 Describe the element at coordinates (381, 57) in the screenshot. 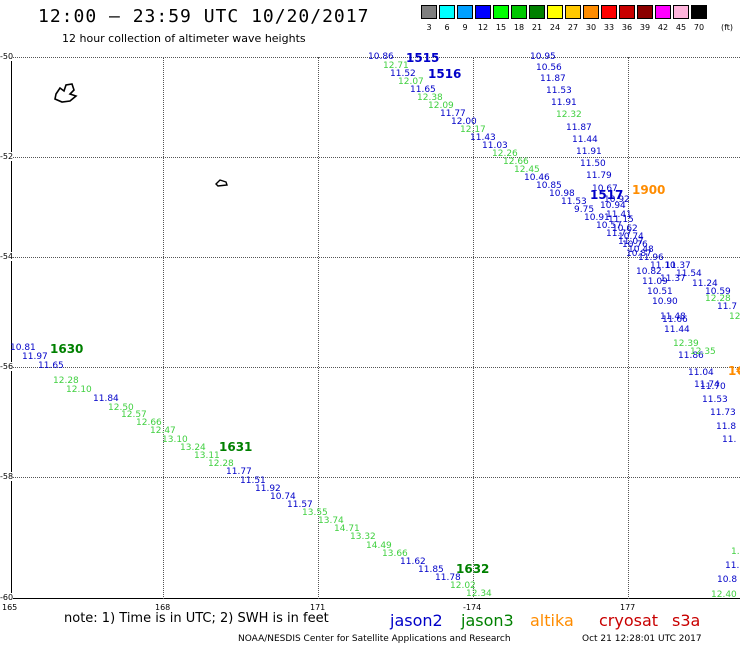

I see `swh-value: 10.86` at that location.